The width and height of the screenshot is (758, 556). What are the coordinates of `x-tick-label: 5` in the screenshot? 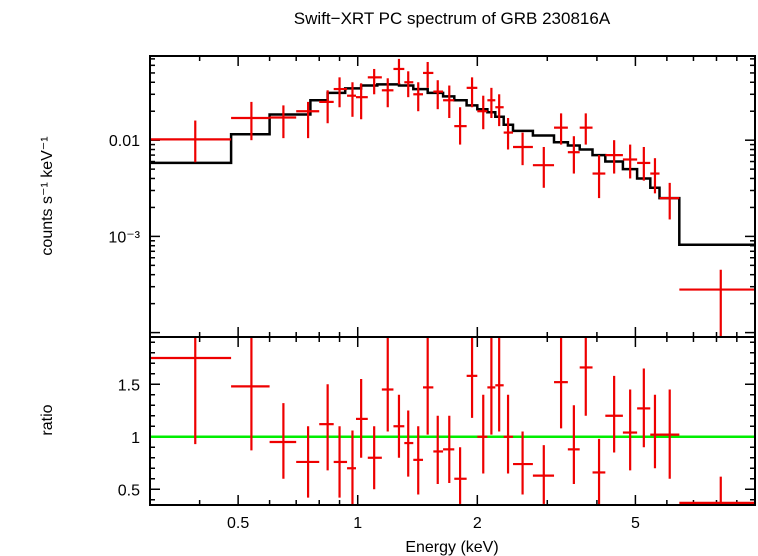 It's located at (635, 523).